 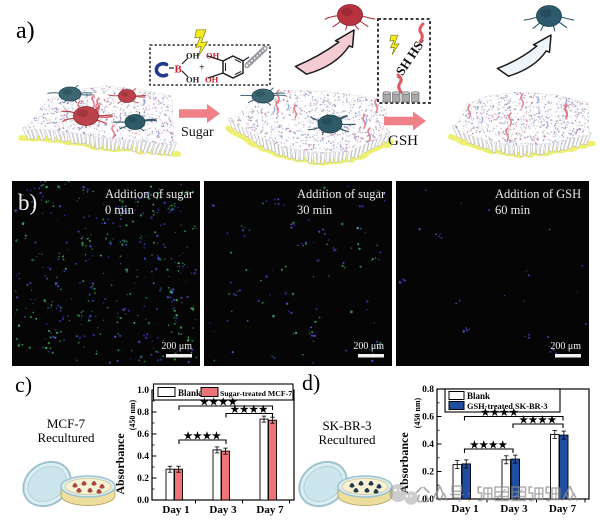 I want to click on svg-text: Sugar, so click(x=197, y=132).